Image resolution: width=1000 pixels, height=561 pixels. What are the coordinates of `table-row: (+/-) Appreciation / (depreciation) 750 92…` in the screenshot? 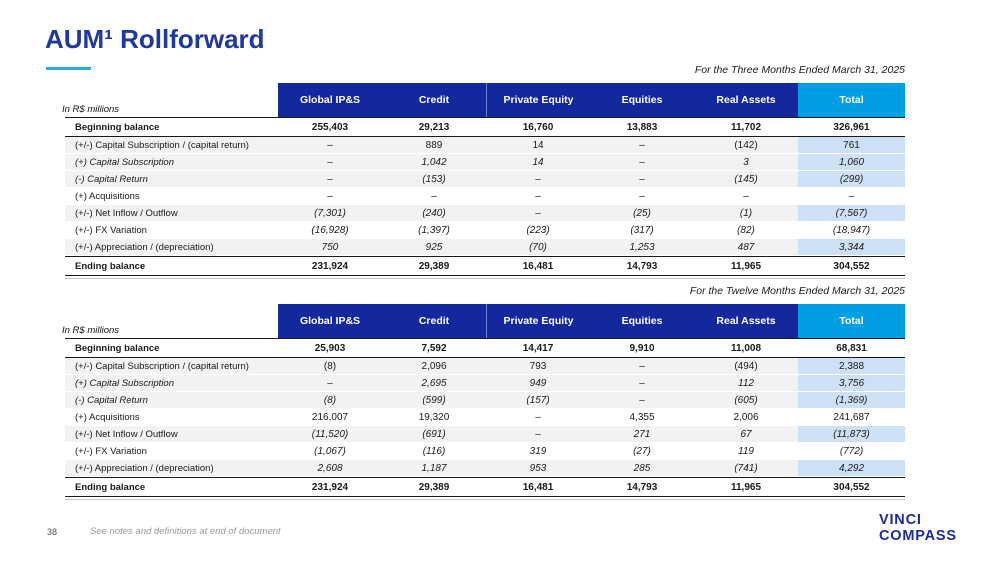 It's located at (485, 247).